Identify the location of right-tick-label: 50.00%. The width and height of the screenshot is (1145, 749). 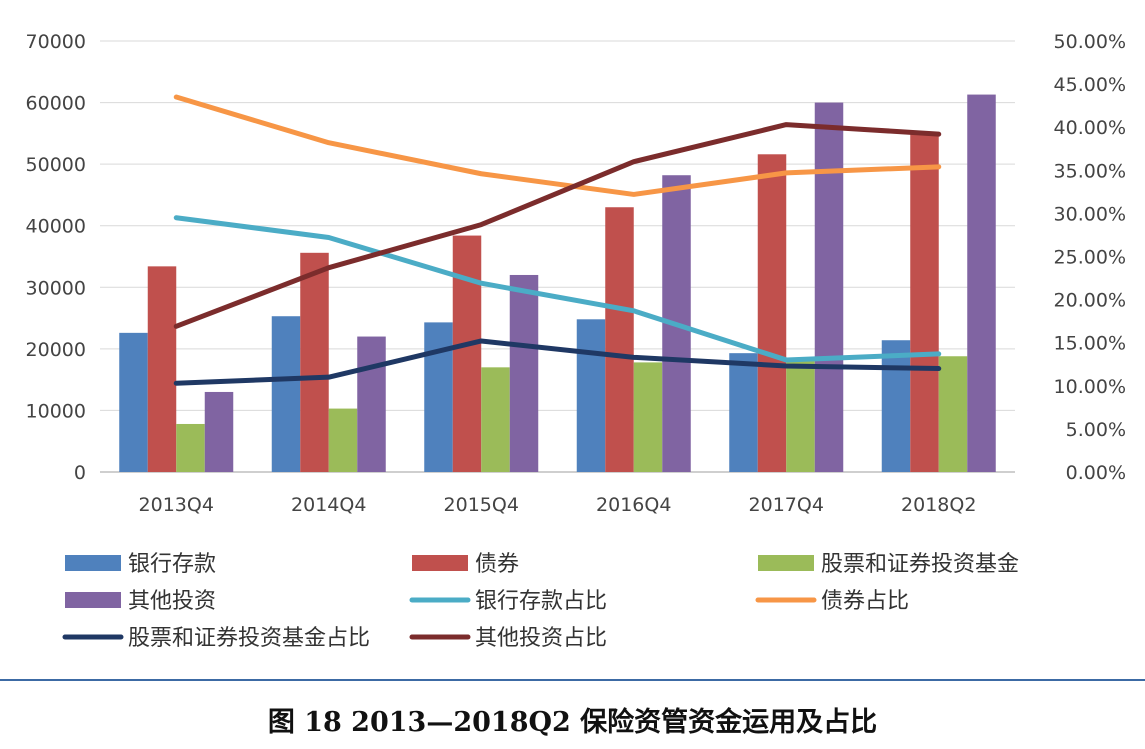
(1090, 42).